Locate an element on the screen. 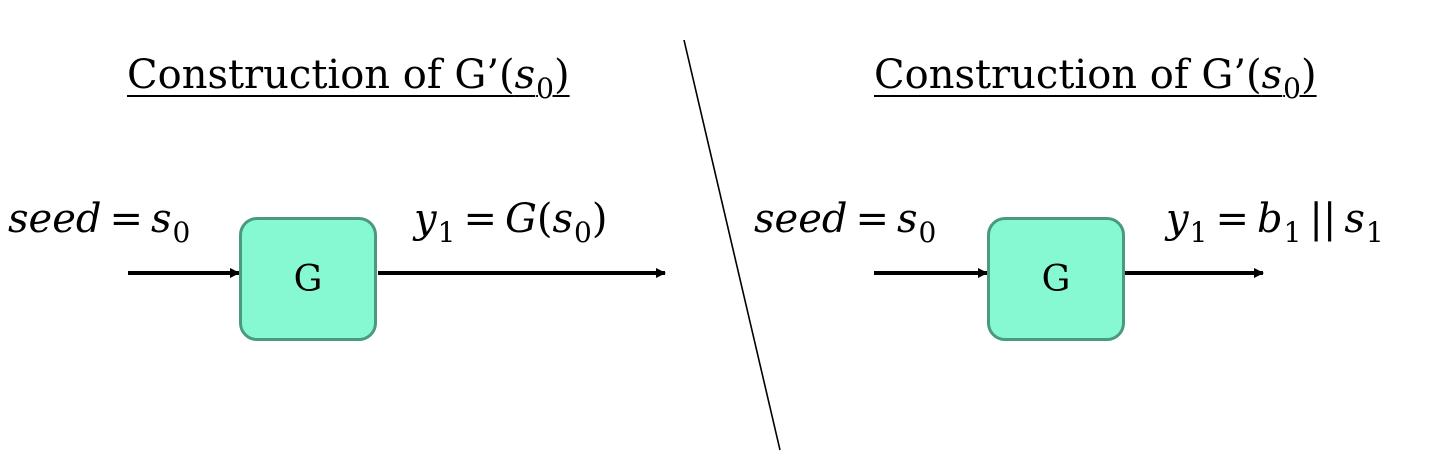  left-output-arg-sub: 0 is located at coordinates (583, 232).